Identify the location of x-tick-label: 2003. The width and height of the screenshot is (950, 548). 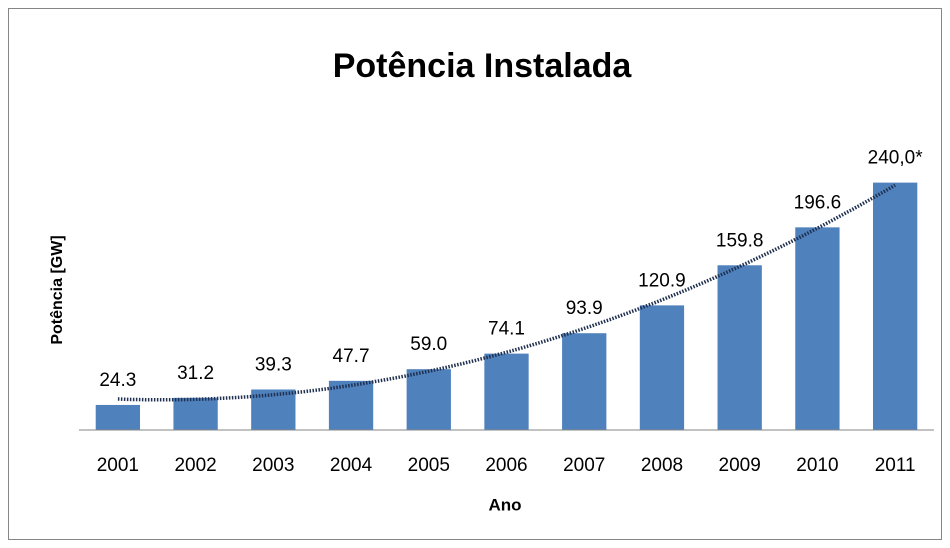
(273, 465).